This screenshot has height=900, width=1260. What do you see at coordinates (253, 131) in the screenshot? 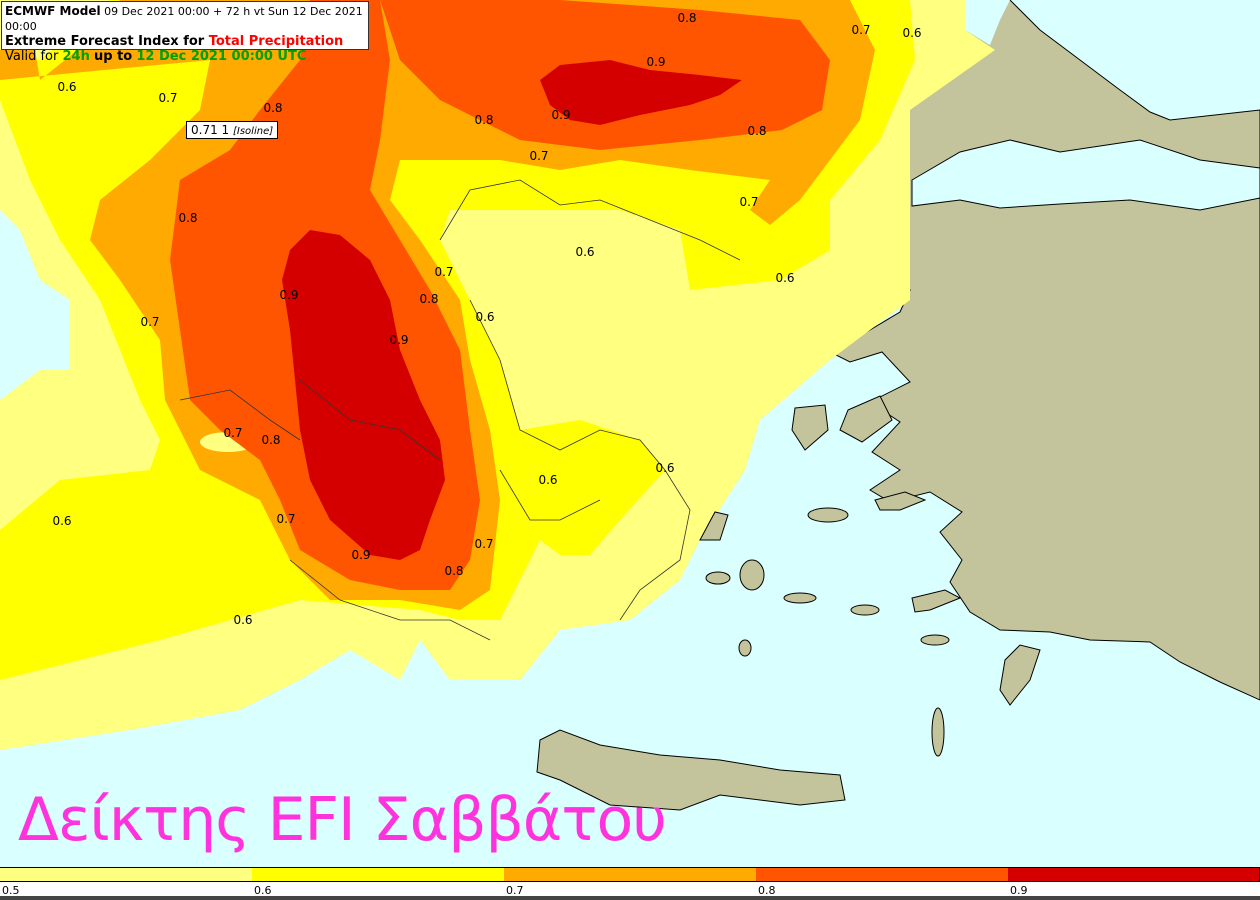
I see `isoline-label: [Isoline]` at bounding box center [253, 131].